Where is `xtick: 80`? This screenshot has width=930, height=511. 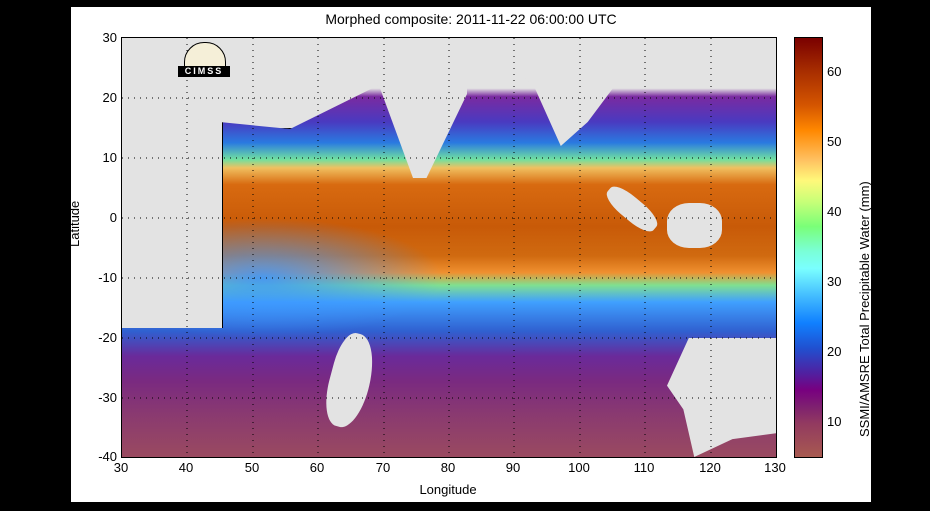
xtick: 80 is located at coordinates (448, 467).